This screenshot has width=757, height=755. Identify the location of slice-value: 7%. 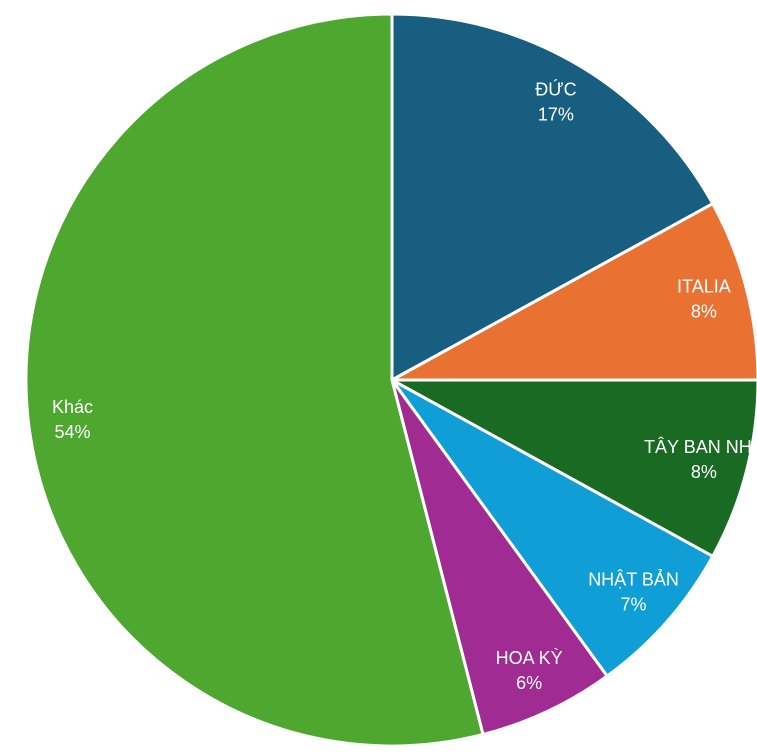
(634, 605).